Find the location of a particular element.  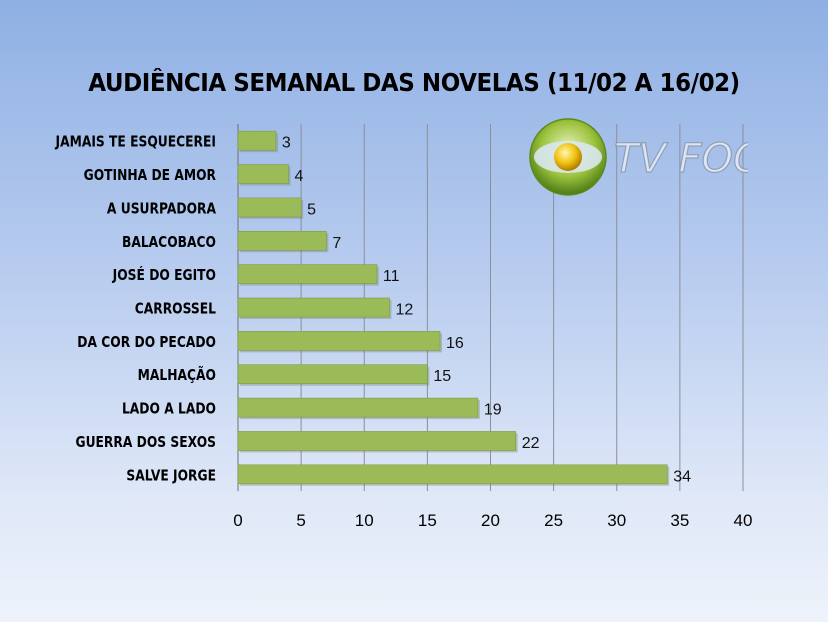

data-label: 3 is located at coordinates (286, 143).